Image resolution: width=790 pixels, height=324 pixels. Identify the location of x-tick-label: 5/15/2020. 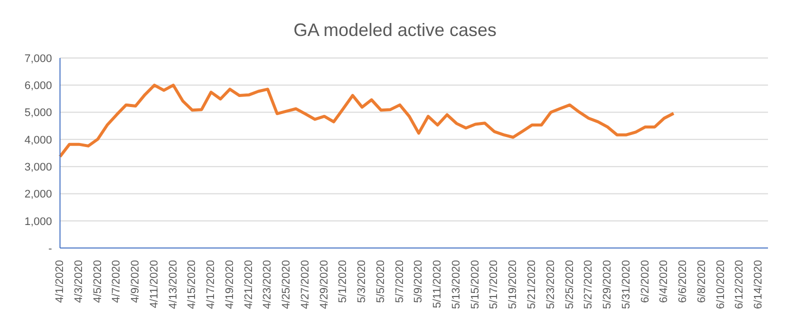
(475, 284).